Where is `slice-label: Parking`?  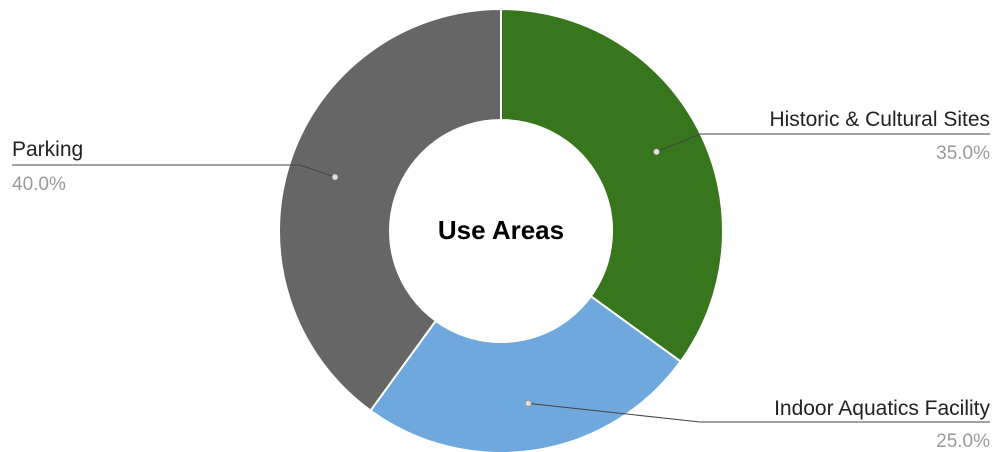
slice-label: Parking is located at coordinates (47, 149).